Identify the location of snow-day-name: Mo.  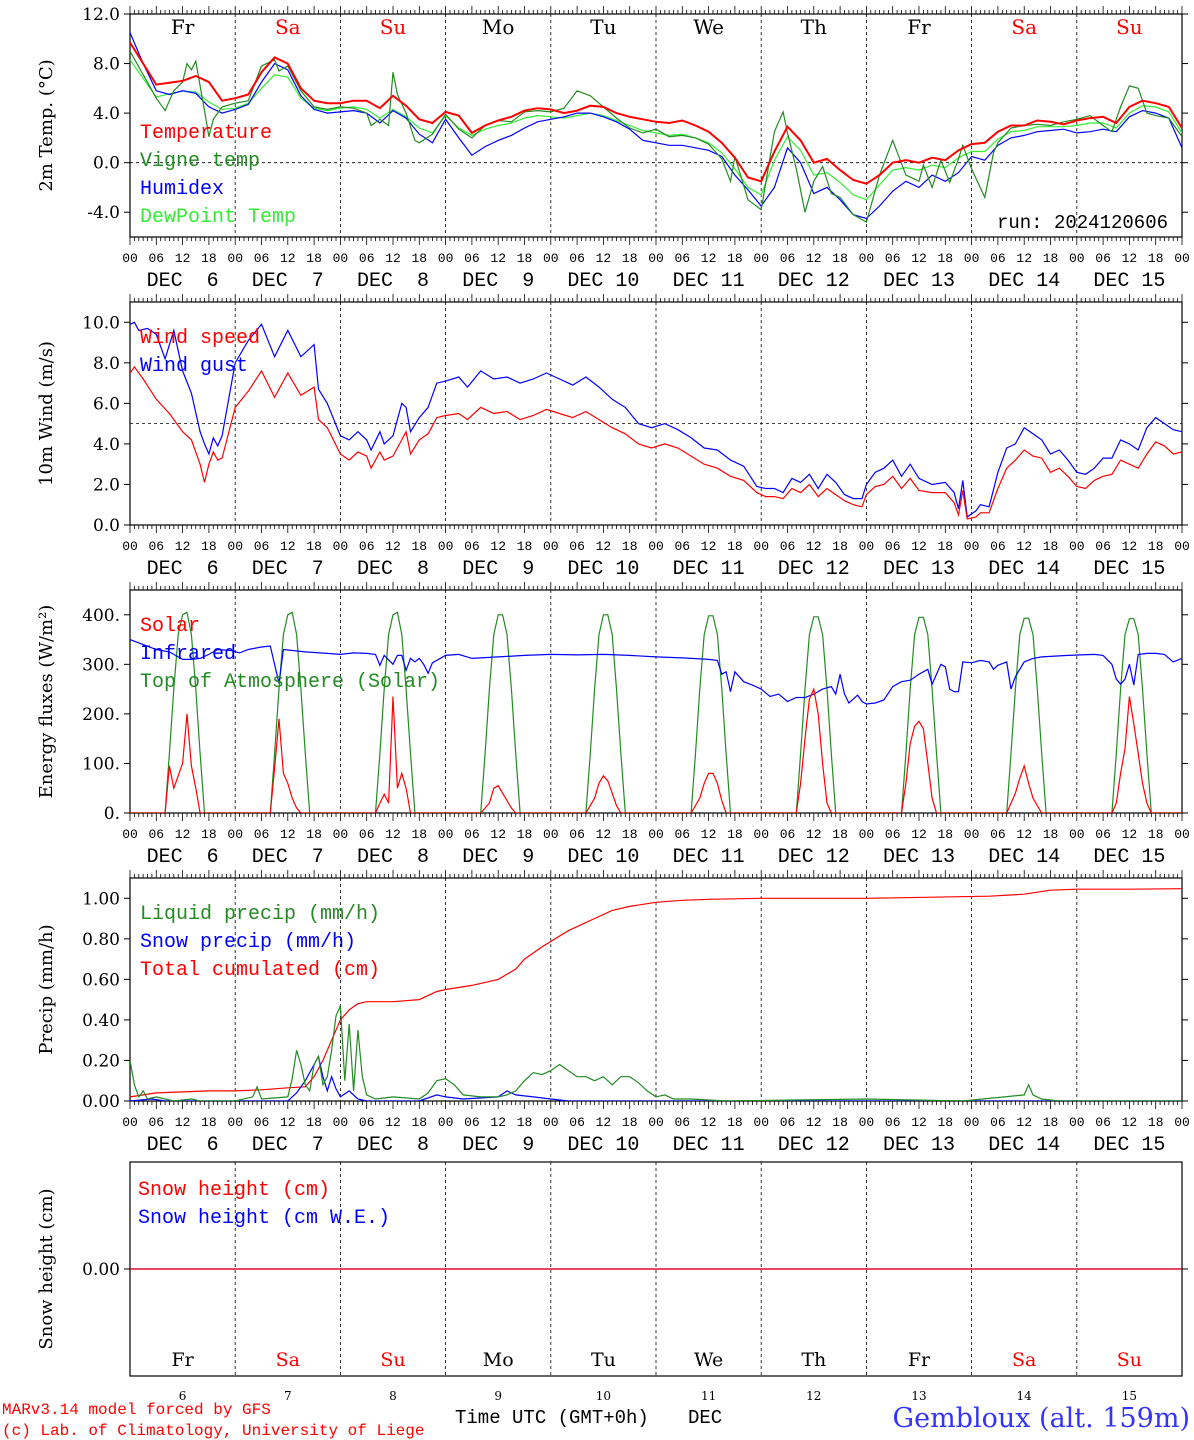
(498, 1360).